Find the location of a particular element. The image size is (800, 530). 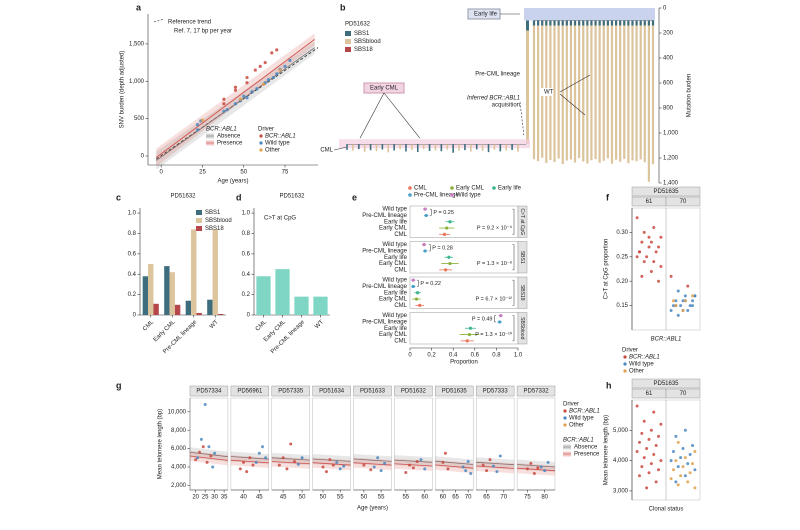

x-axis-label: Age (years) is located at coordinates (372, 509).